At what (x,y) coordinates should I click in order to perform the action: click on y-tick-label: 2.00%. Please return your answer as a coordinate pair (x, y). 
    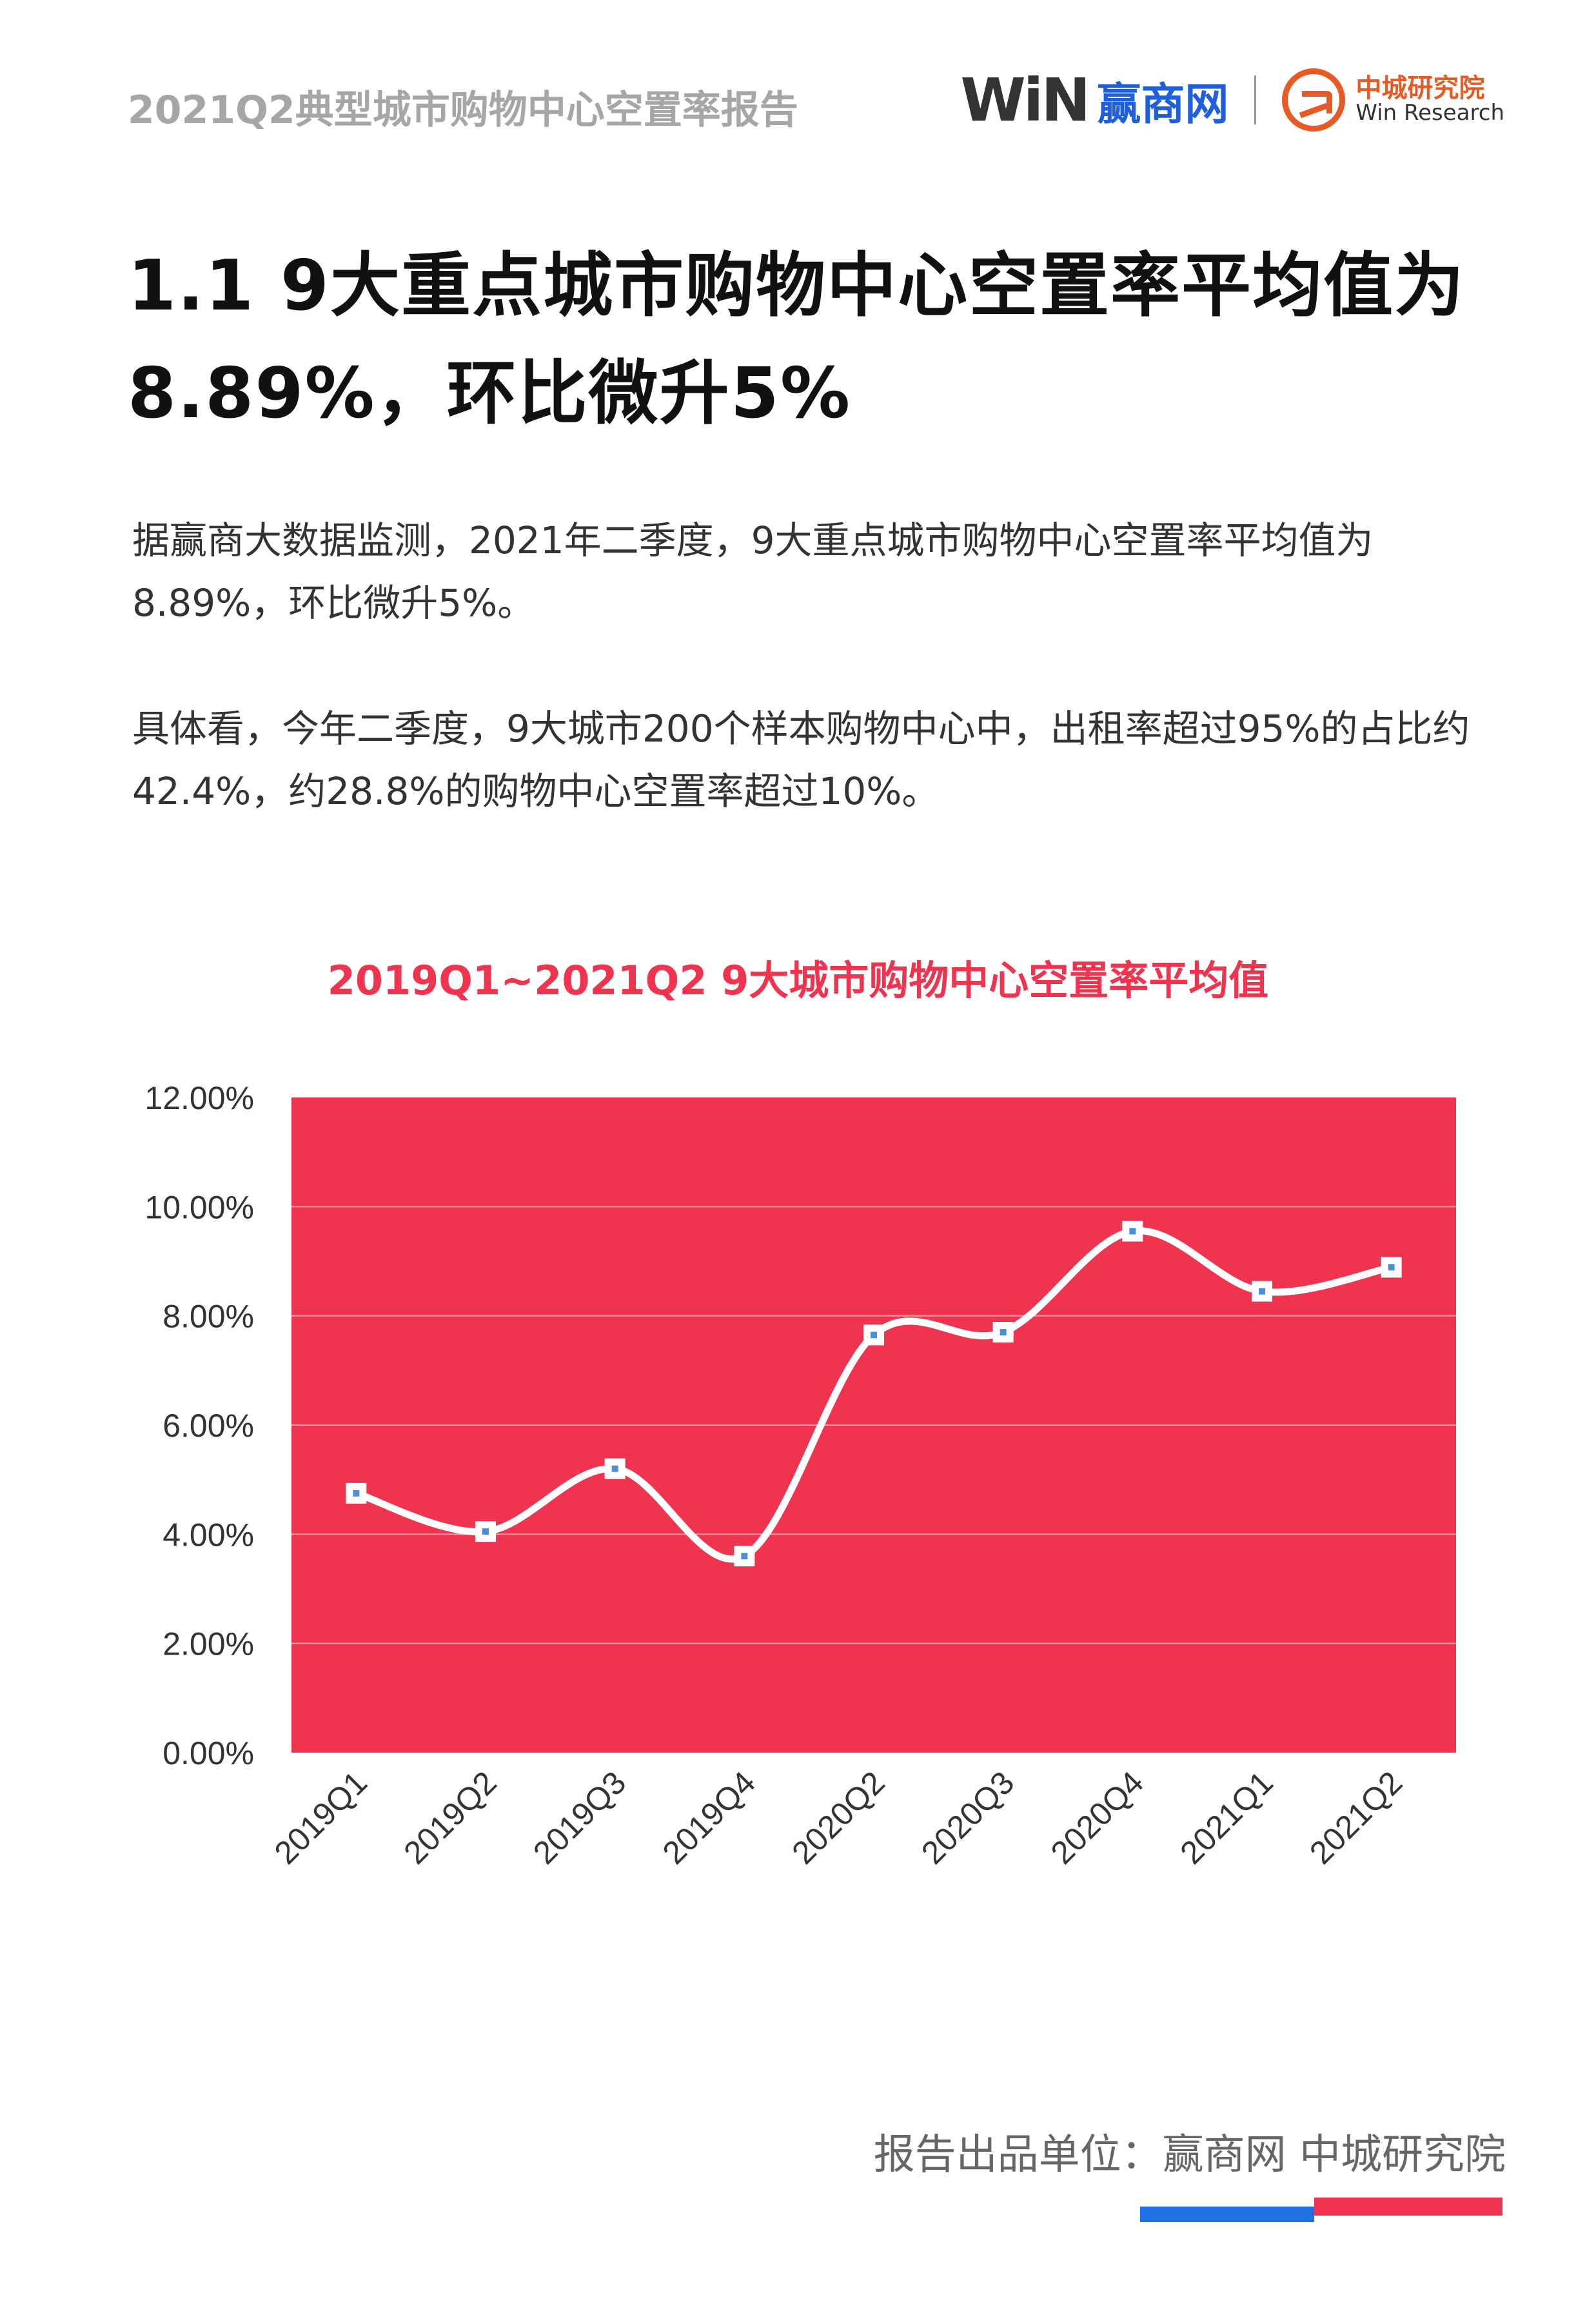
    Looking at the image, I should click on (209, 1644).